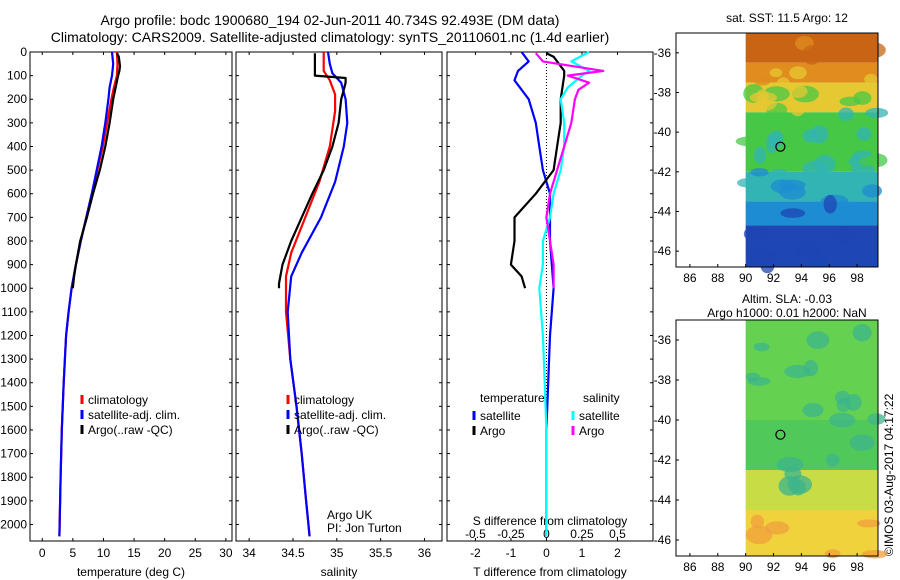 The width and height of the screenshot is (900, 580). I want to click on sla-map-field-band, so click(811, 490).